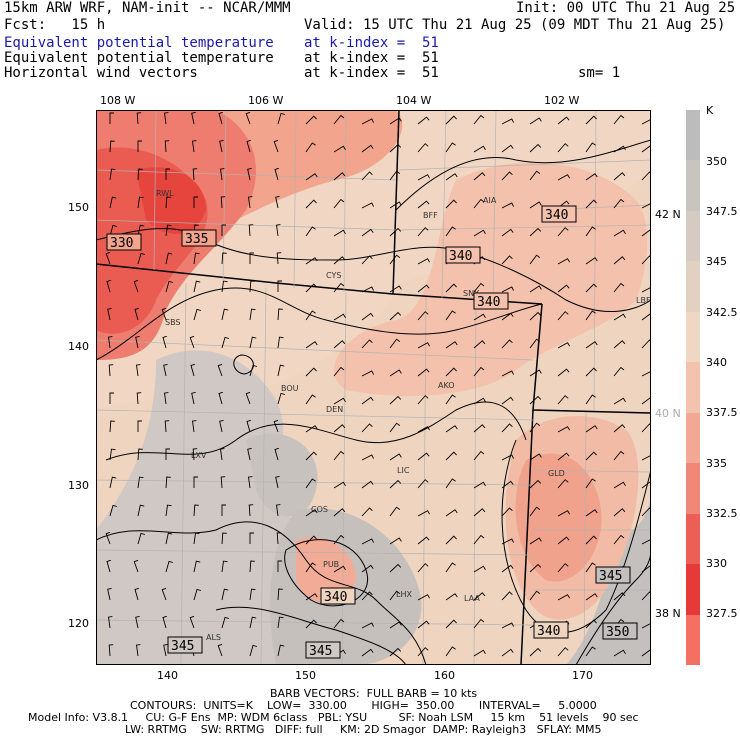 The image size is (740, 740). Describe the element at coordinates (147, 8) in the screenshot. I see `header-title: 15km ARW WRF, NAM-init -- NCAR/MMM` at that location.